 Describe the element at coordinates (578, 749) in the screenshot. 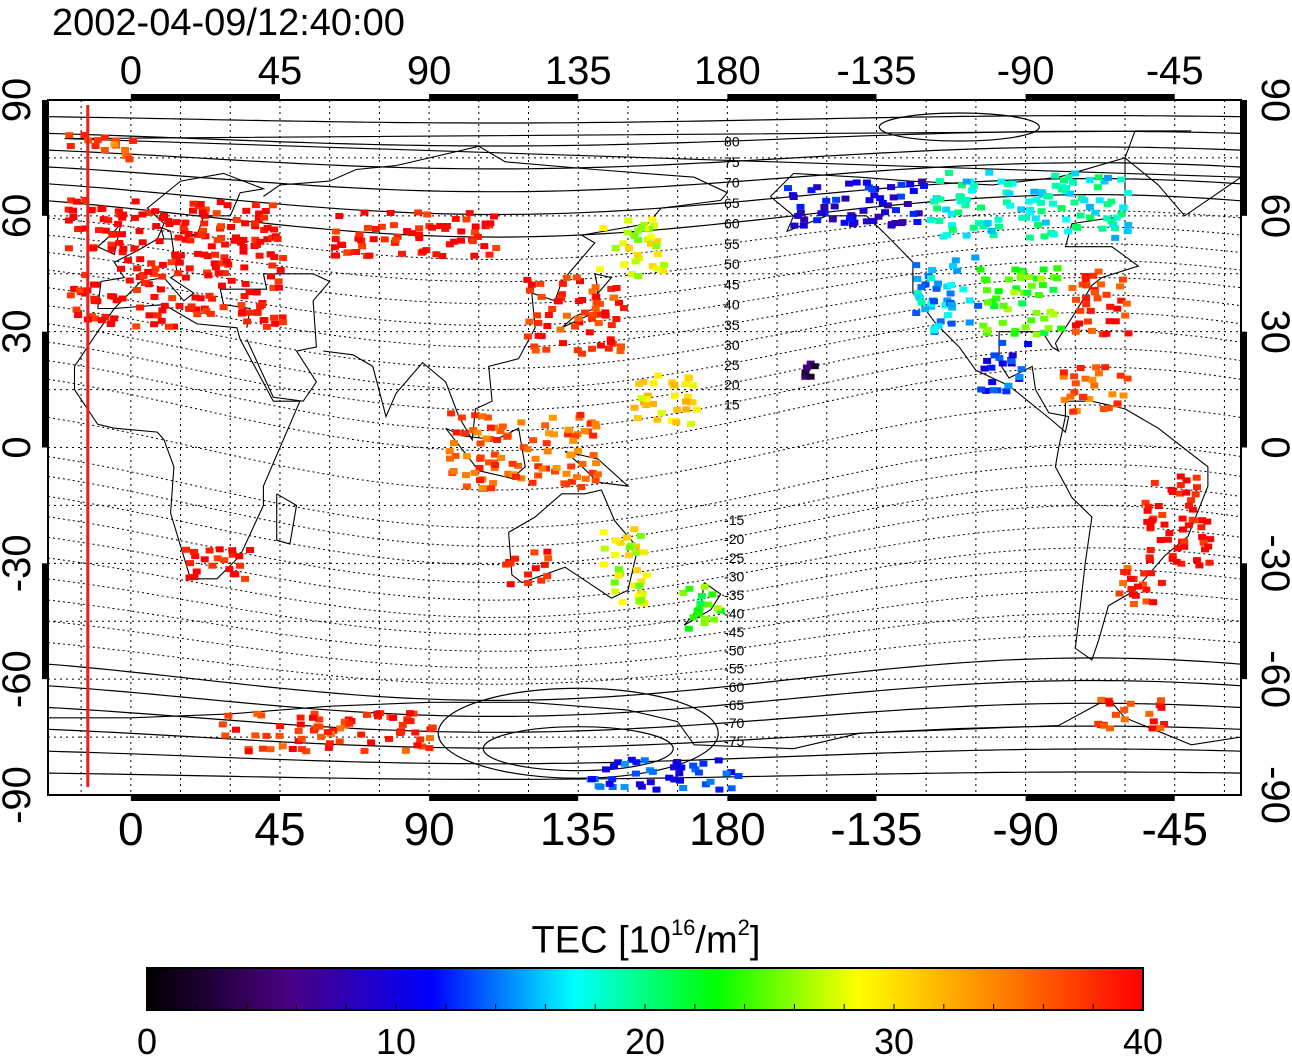

I see `south-magnetic-pole-contour` at that location.